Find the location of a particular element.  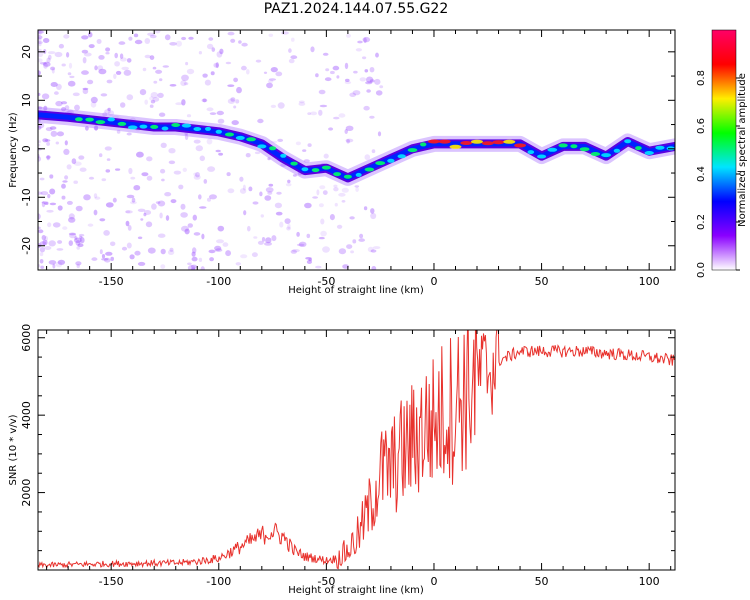

spectrogram-x-tick-label: 100 is located at coordinates (649, 281).